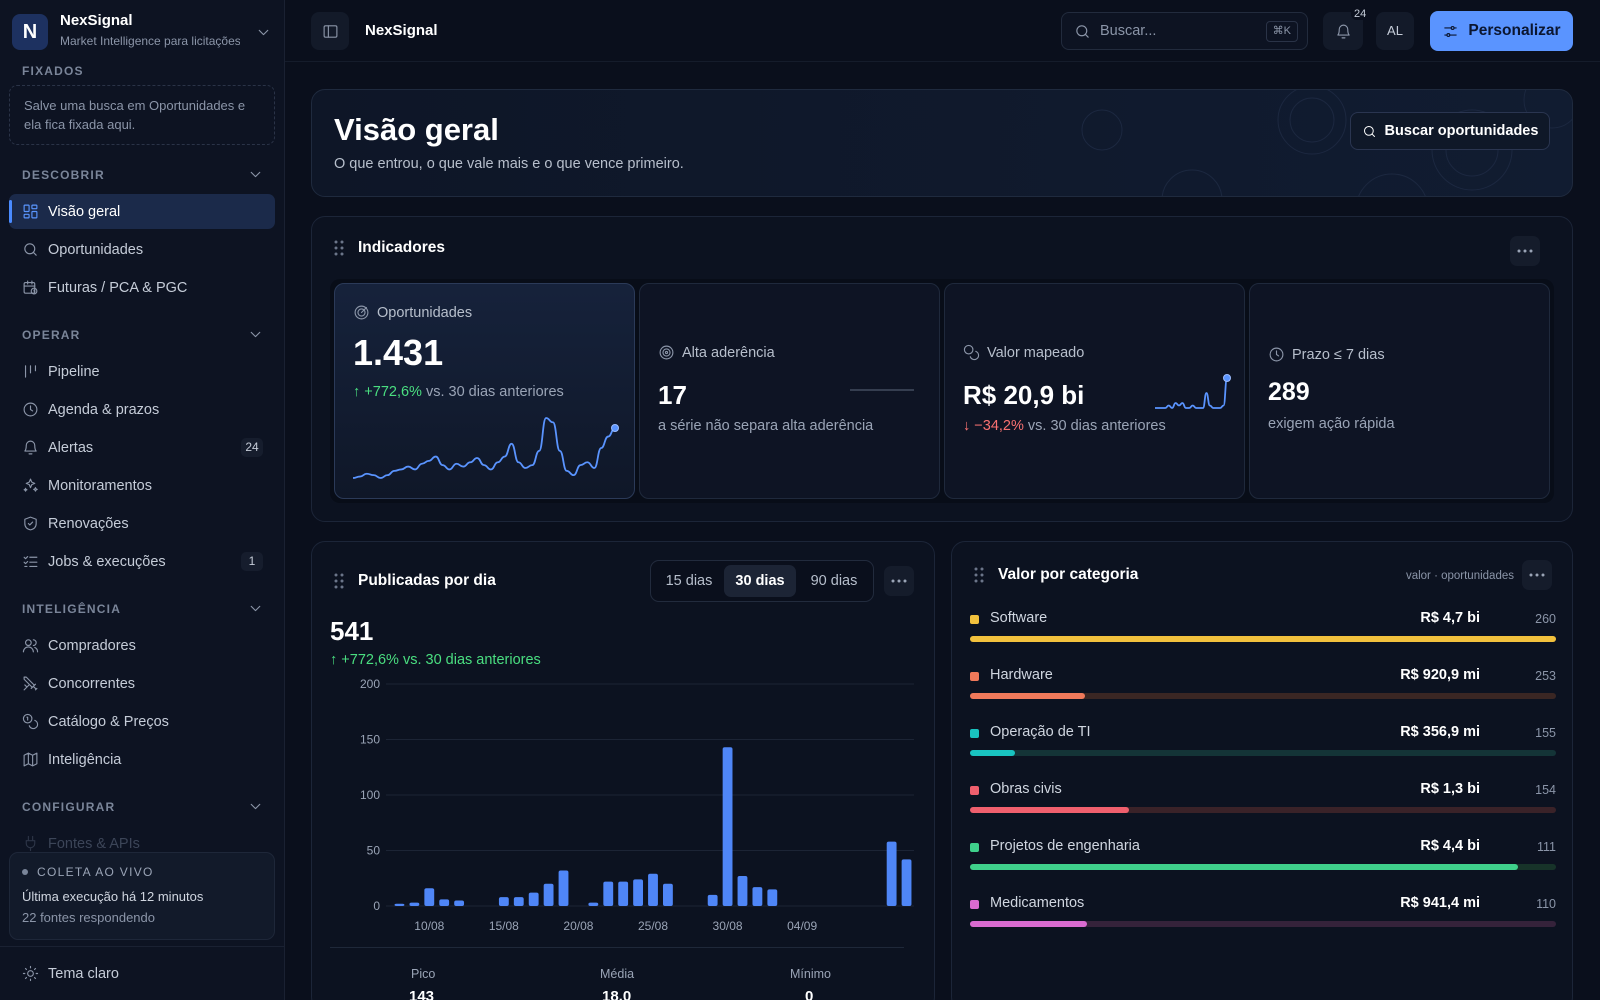 The height and width of the screenshot is (1000, 1600). What do you see at coordinates (617, 994) in the screenshot?
I see `stat-value-media: 18,0` at bounding box center [617, 994].